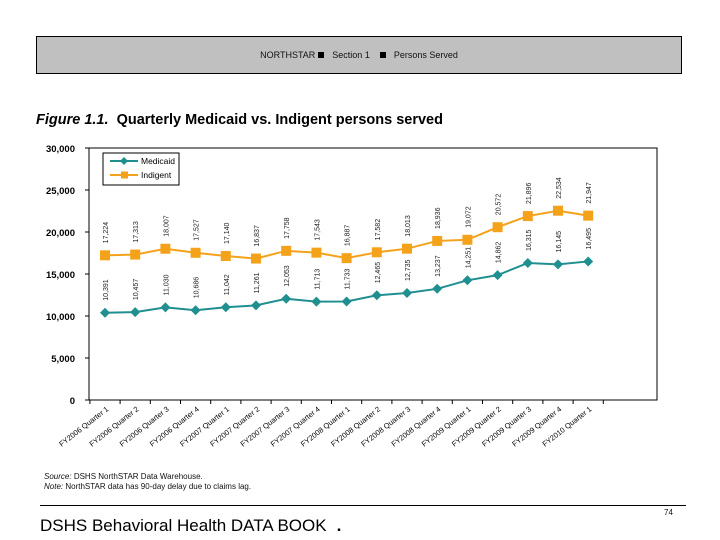  What do you see at coordinates (257, 282) in the screenshot?
I see `medicaid-data-label: 11,261` at bounding box center [257, 282].